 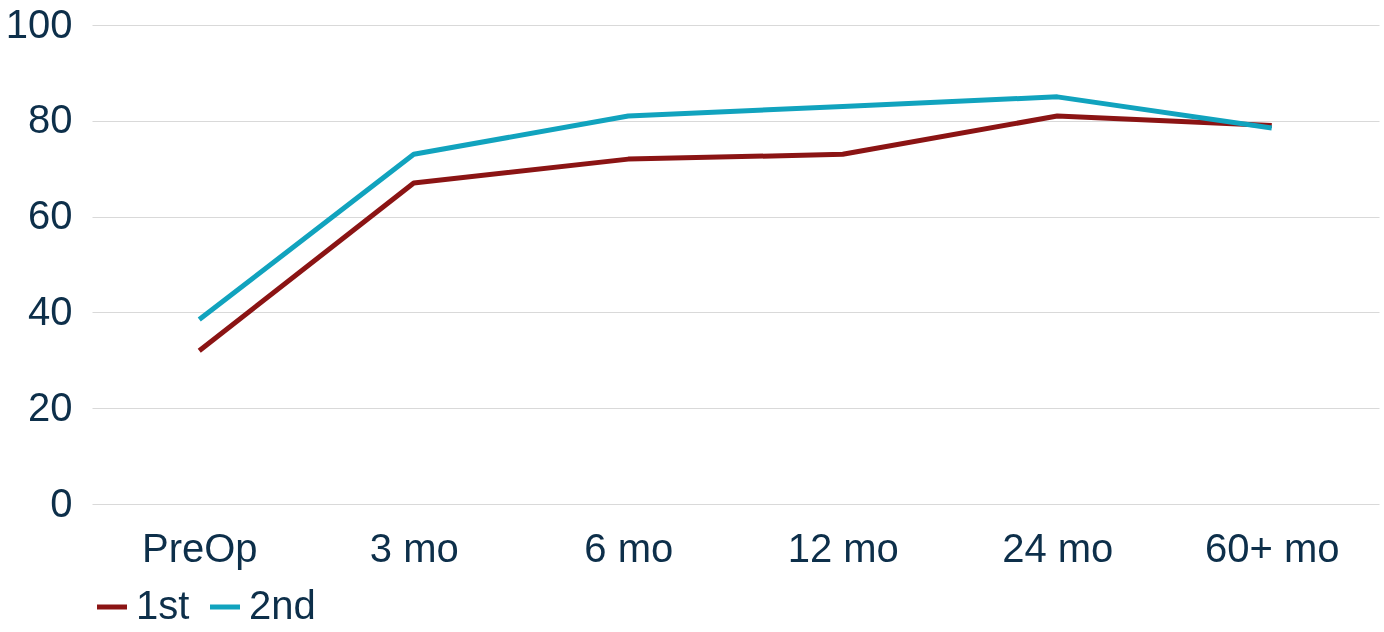 What do you see at coordinates (61, 502) in the screenshot?
I see `y-tick-label: 0` at bounding box center [61, 502].